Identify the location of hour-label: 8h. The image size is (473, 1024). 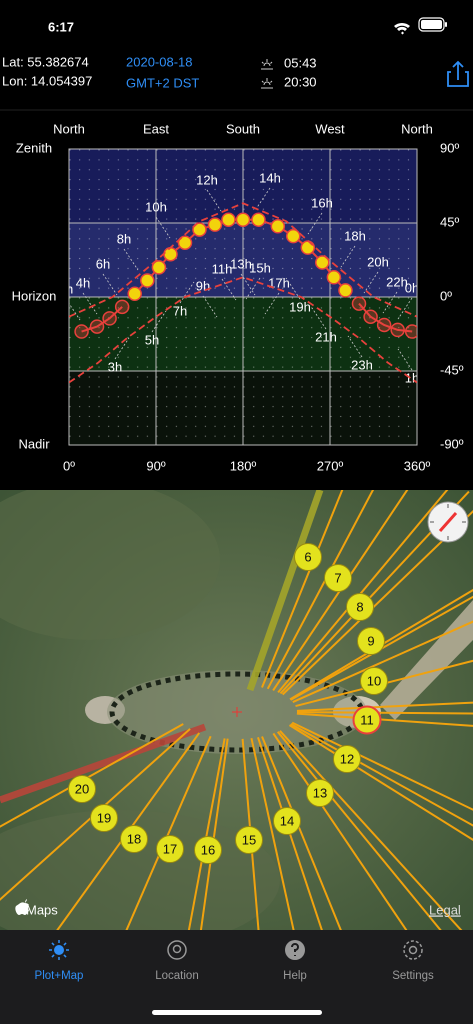
(124, 238).